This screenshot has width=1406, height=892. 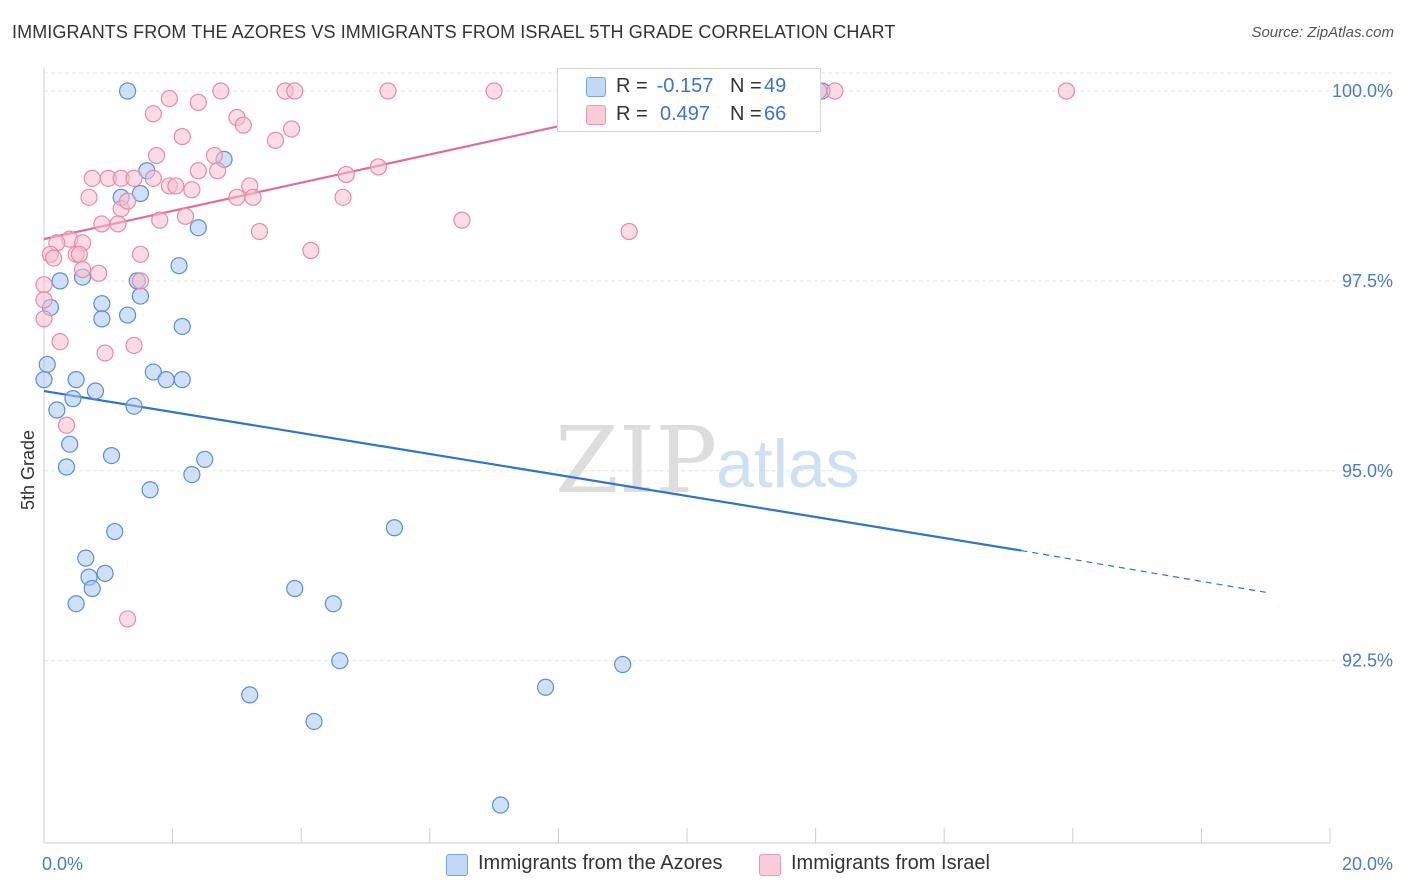 I want to click on watermark-atlas: atlas, so click(x=788, y=464).